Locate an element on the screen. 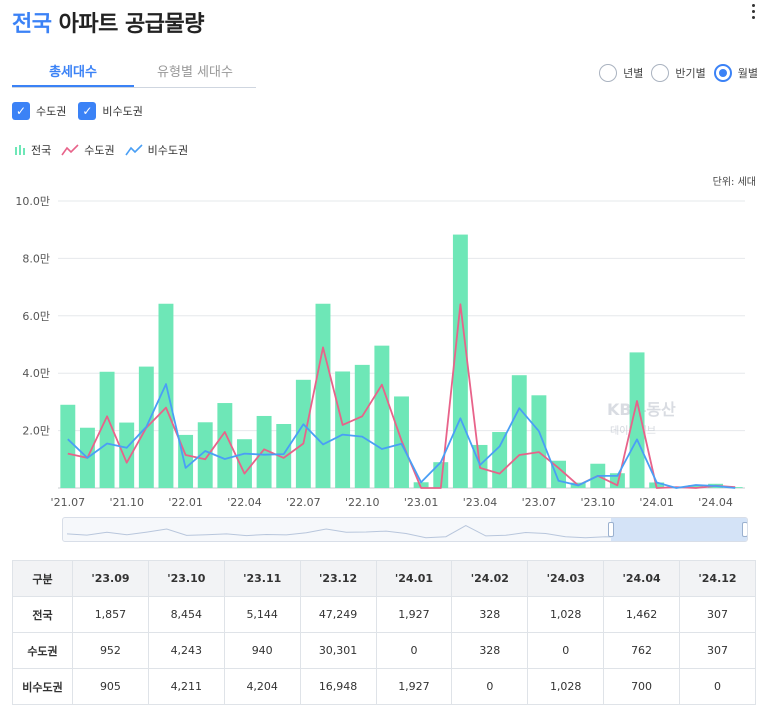 This screenshot has width=768, height=708. checkbox-capital-area: ✓ 수도권 is located at coordinates (39, 111).